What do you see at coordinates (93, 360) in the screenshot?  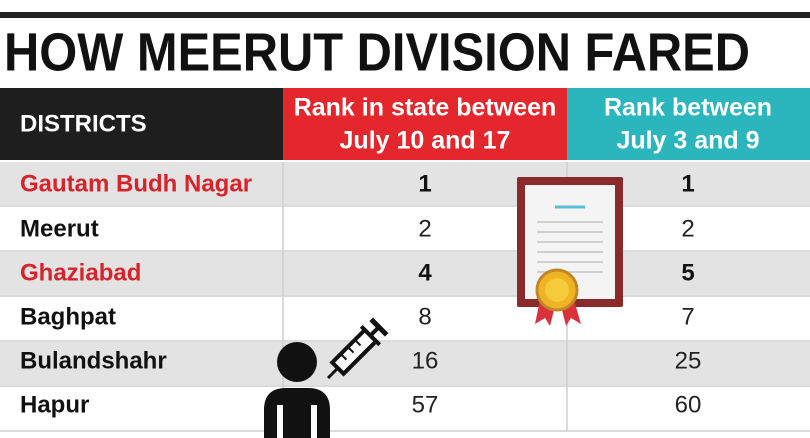 I see `district: Bulandshahr` at bounding box center [93, 360].